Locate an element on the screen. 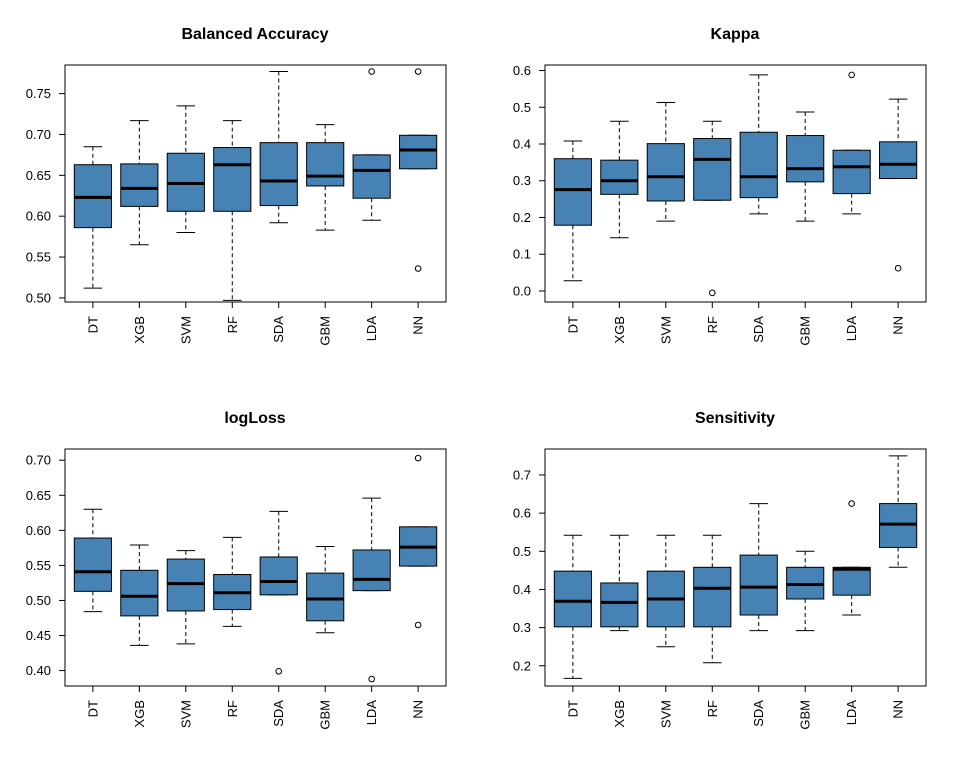 This screenshot has width=960, height=768. y-tick-label: 0.45 is located at coordinates (38, 635).